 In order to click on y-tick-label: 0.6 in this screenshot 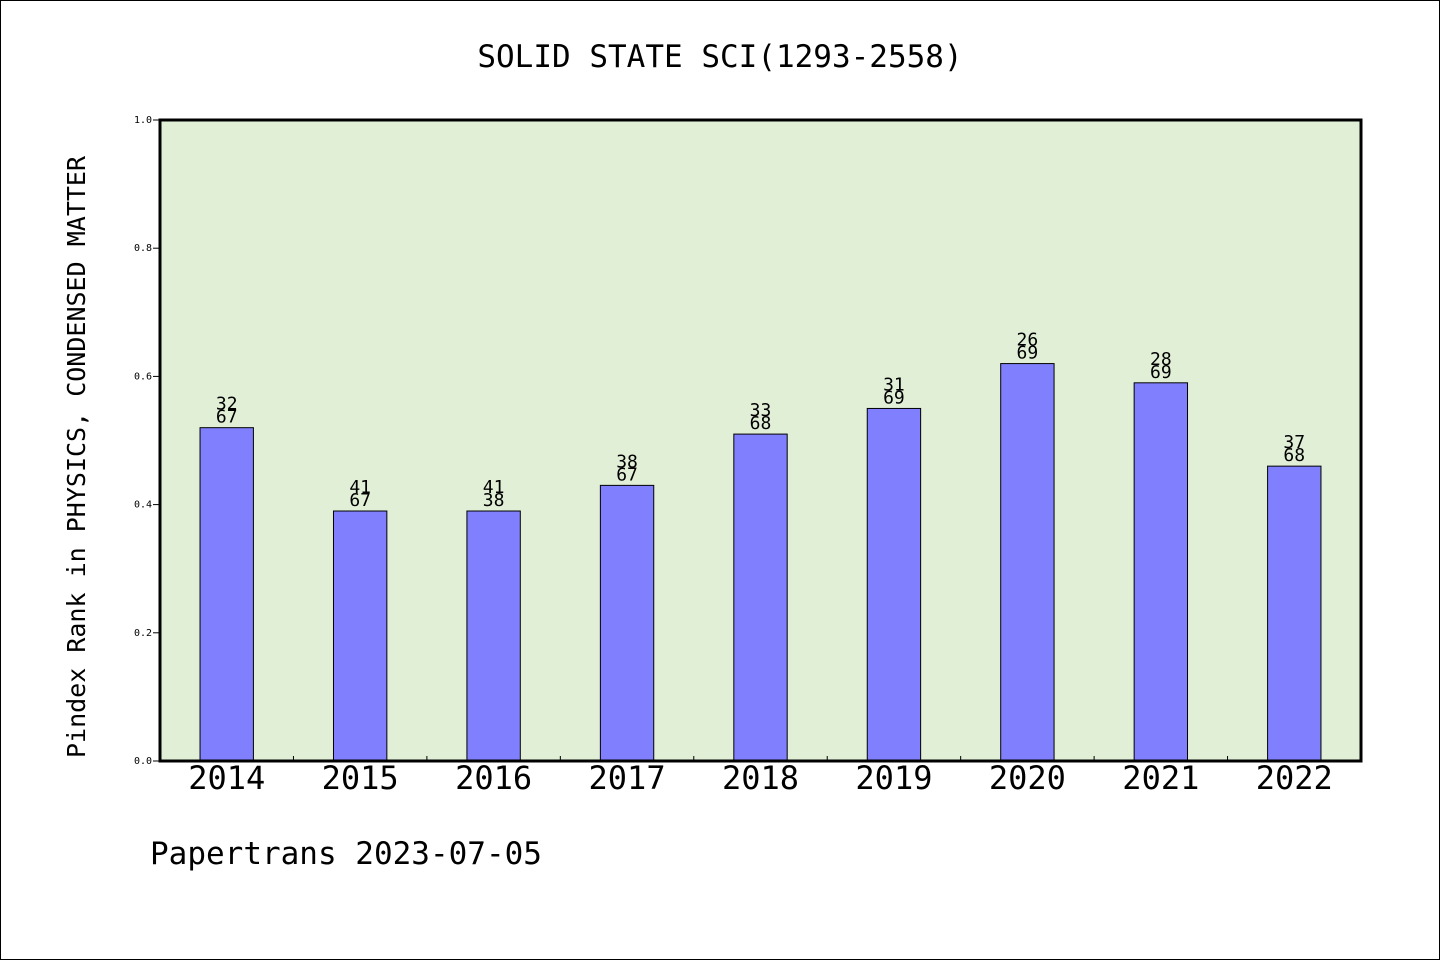, I will do `click(143, 376)`.